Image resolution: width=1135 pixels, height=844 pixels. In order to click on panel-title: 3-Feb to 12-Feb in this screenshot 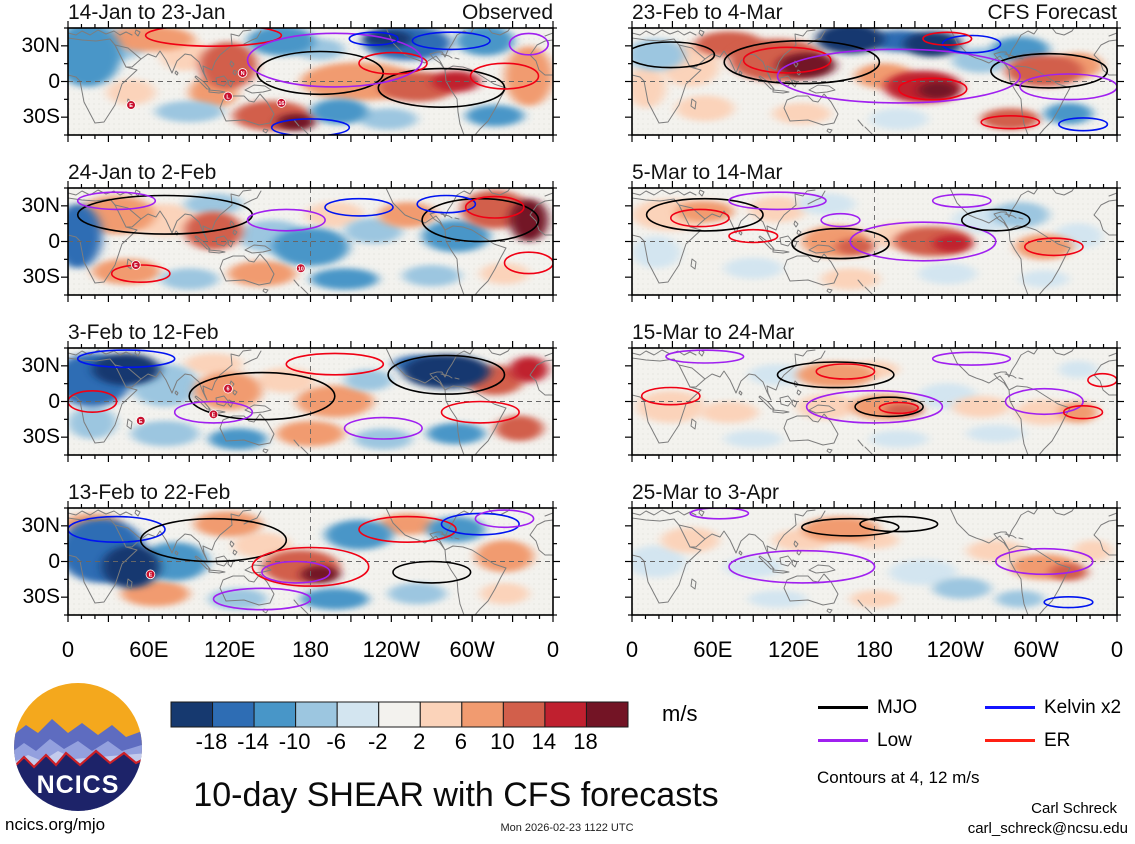, I will do `click(310, 333)`.